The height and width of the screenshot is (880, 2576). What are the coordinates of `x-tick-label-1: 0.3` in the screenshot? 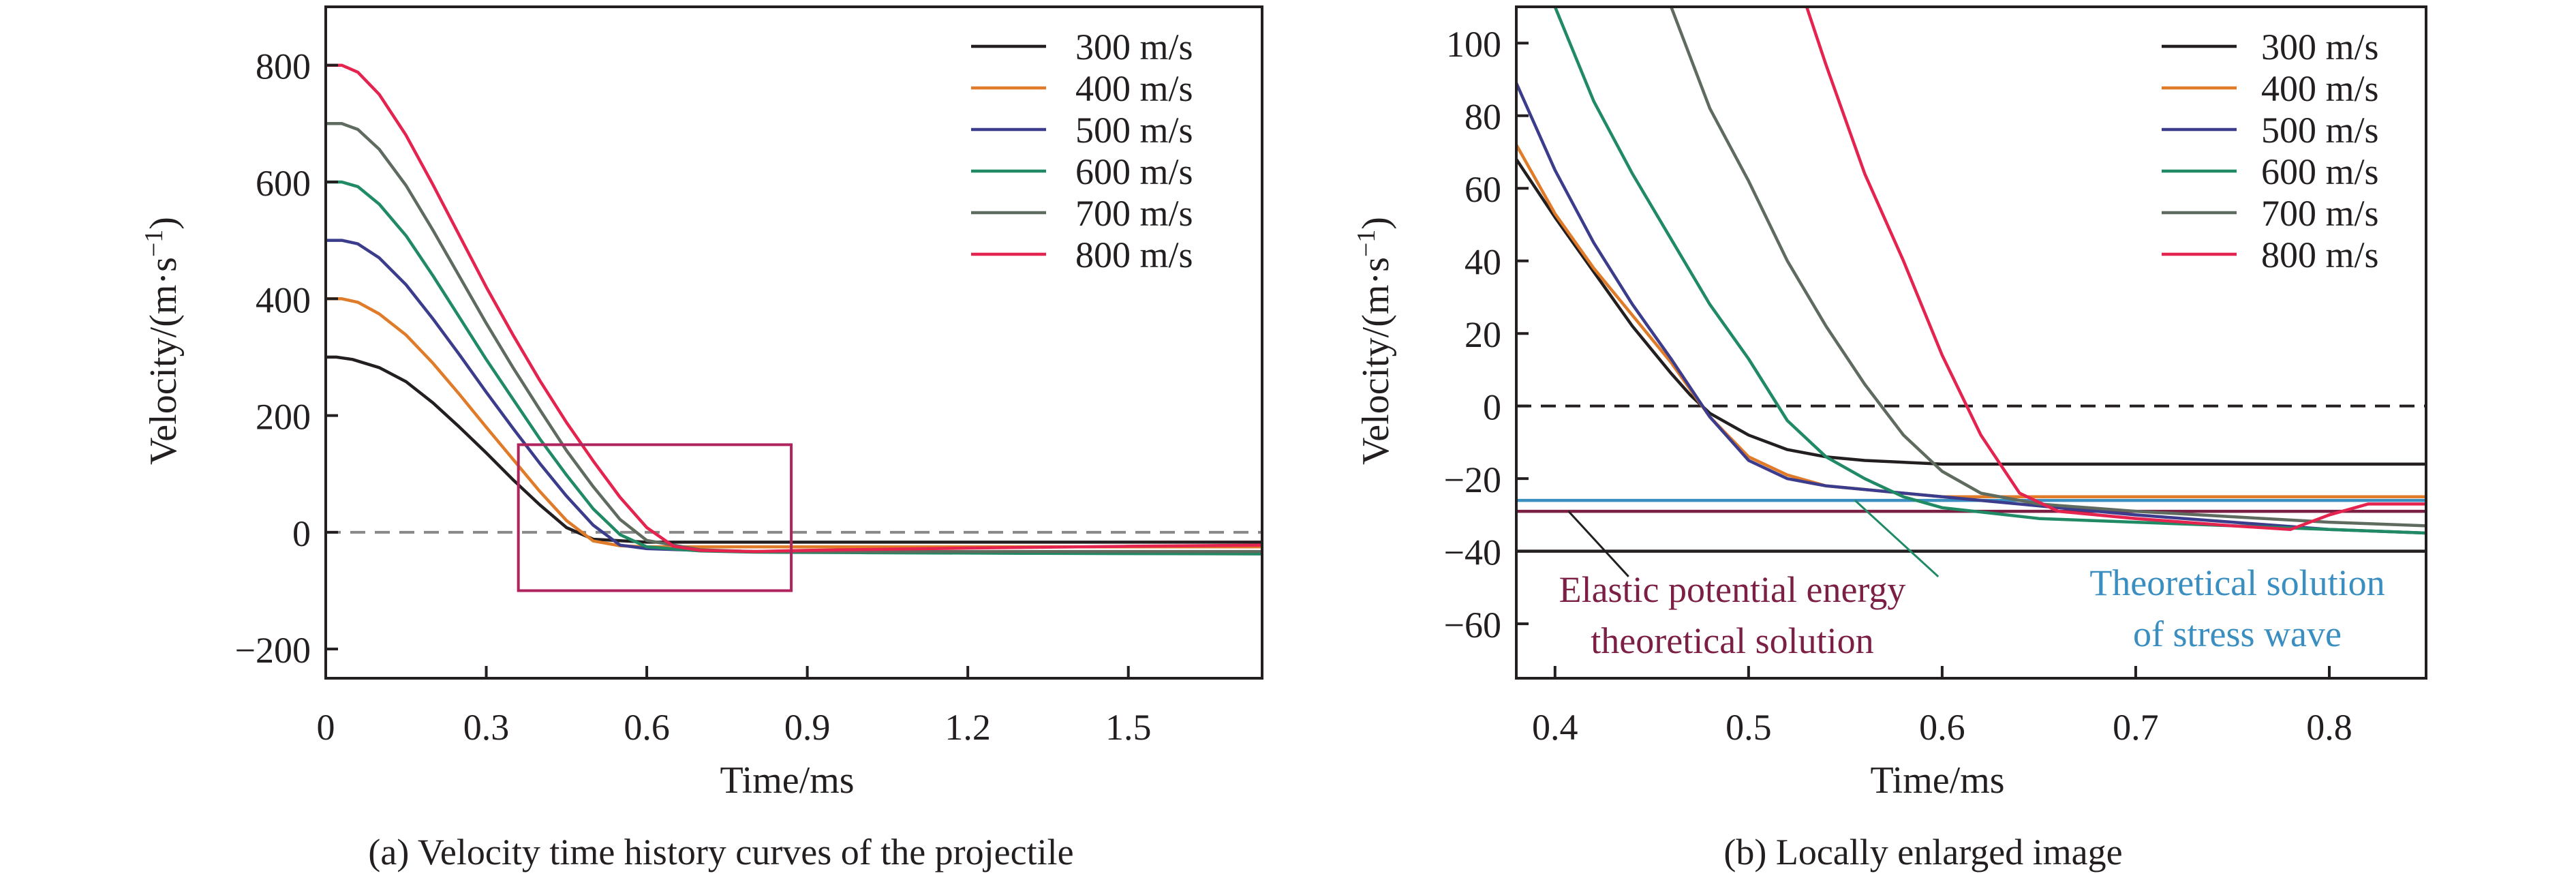 It's located at (486, 728).